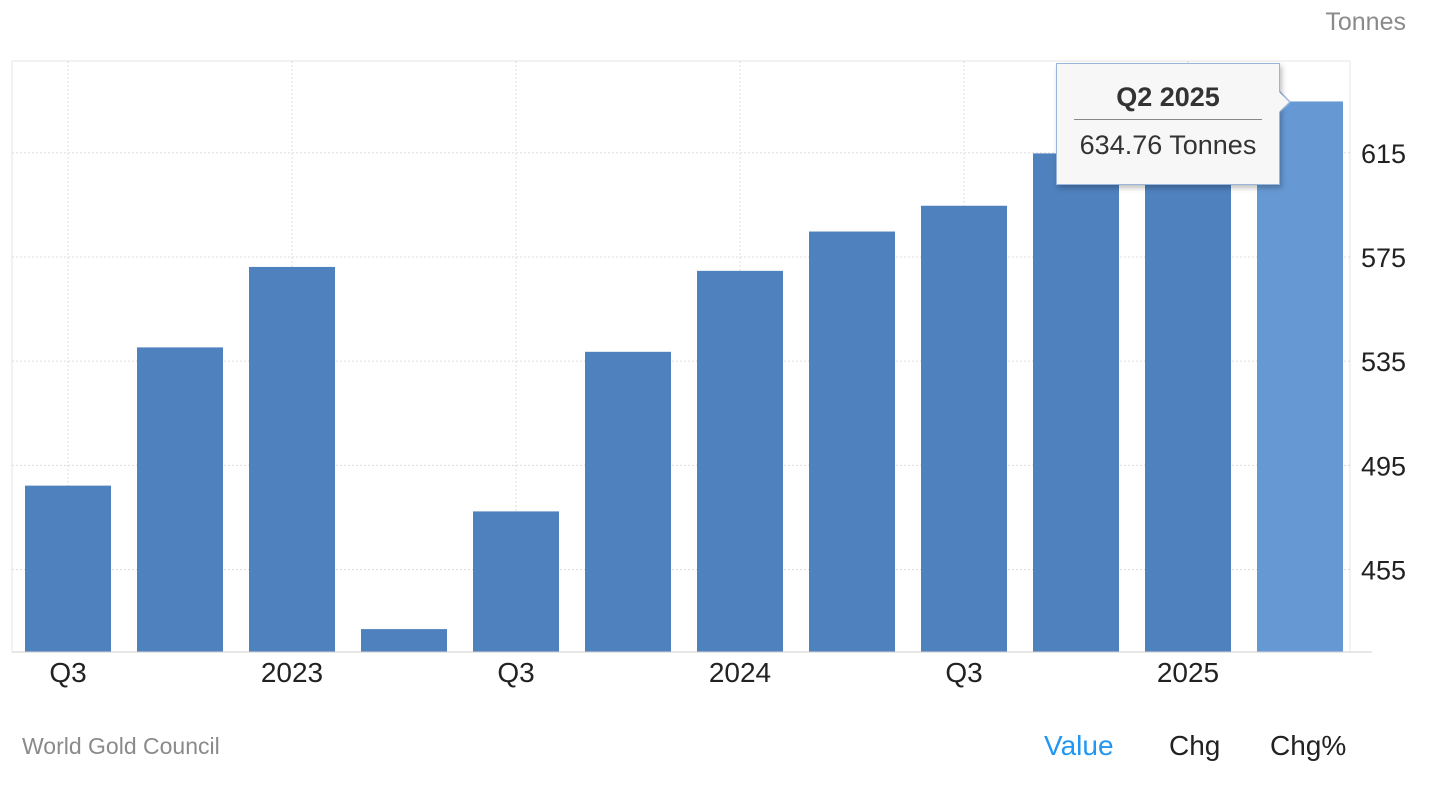  Describe the element at coordinates (1188, 672) in the screenshot. I see `x-tick-label: 2025` at that location.